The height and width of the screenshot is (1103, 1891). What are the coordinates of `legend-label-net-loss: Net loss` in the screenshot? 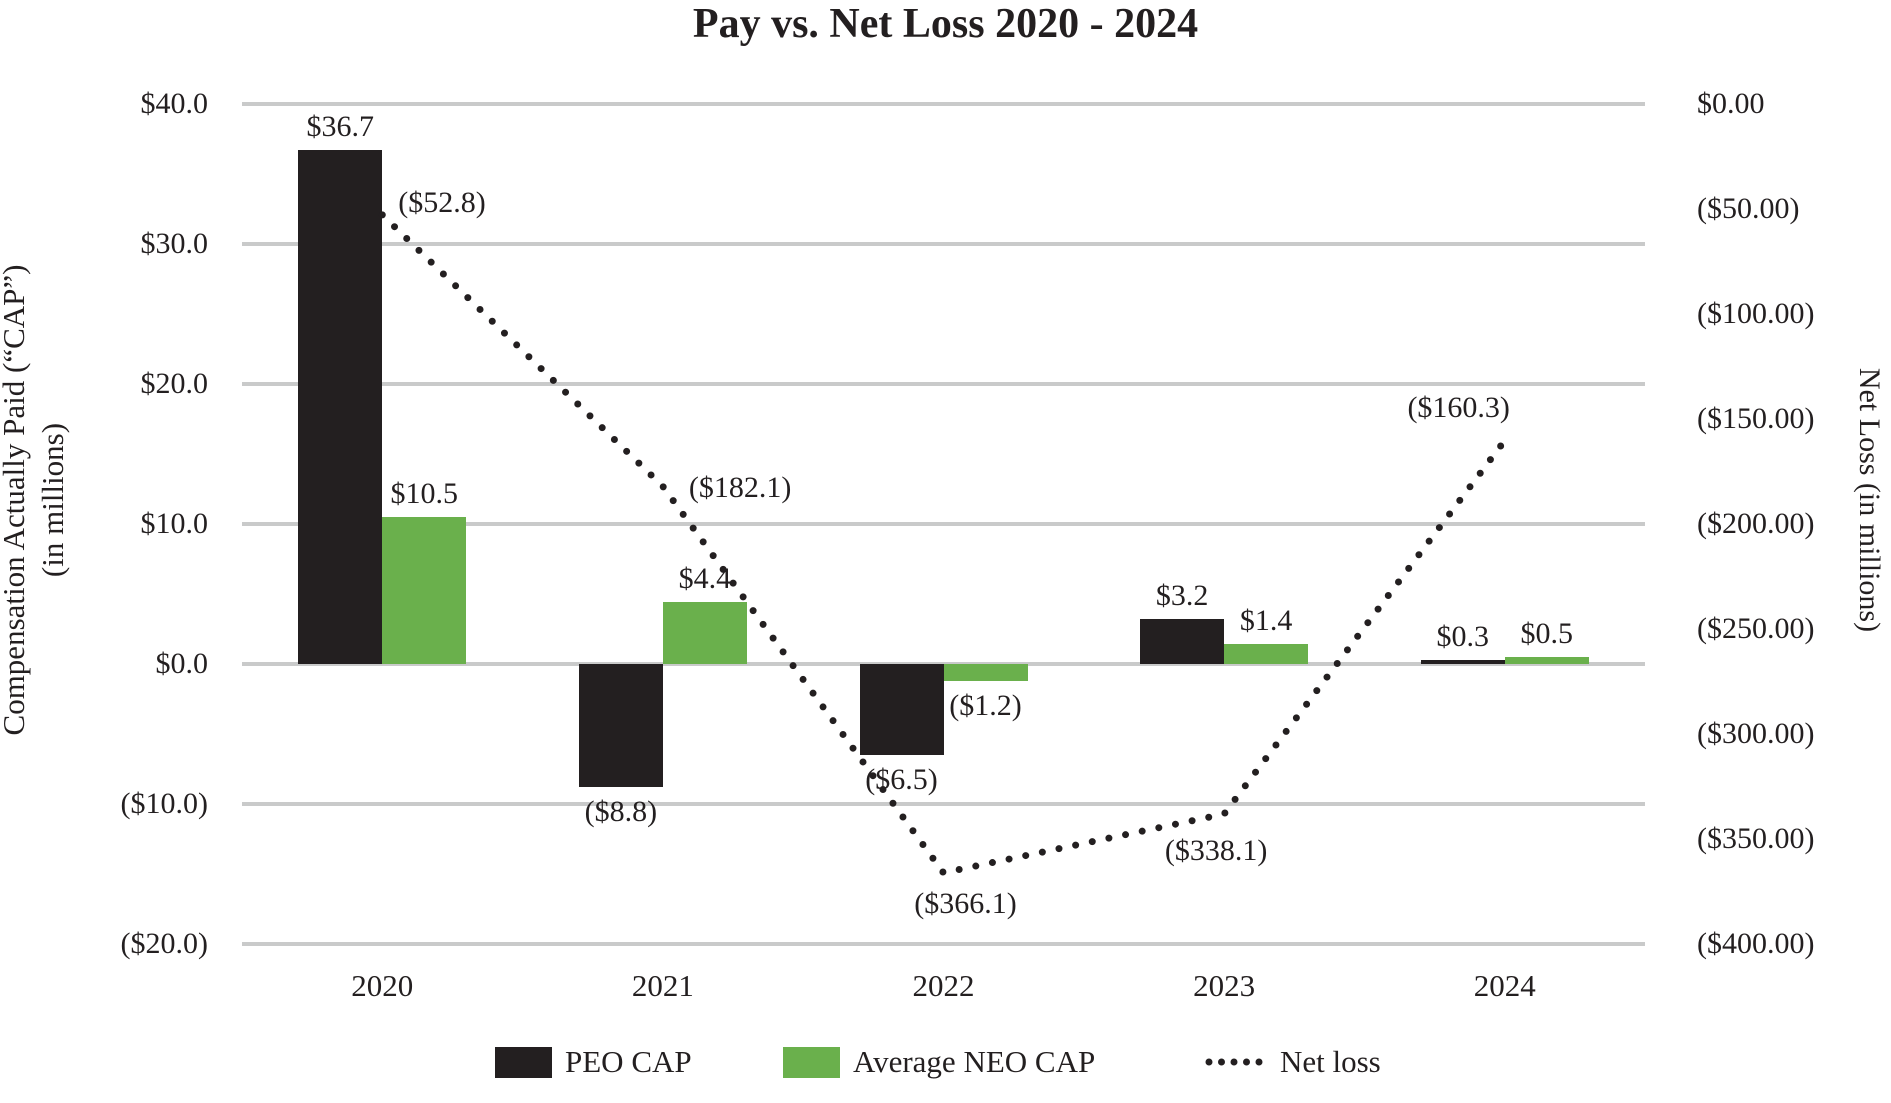 It's located at (1330, 1061).